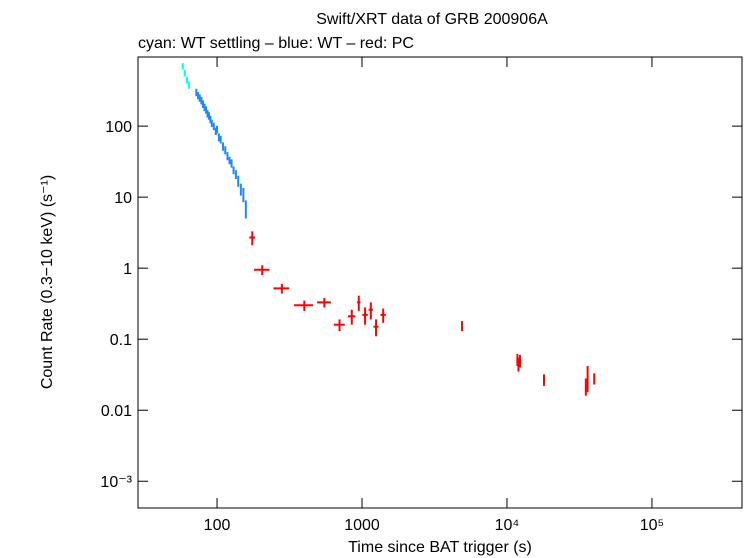  Describe the element at coordinates (116, 411) in the screenshot. I see `y-tick-label: 0.01` at that location.